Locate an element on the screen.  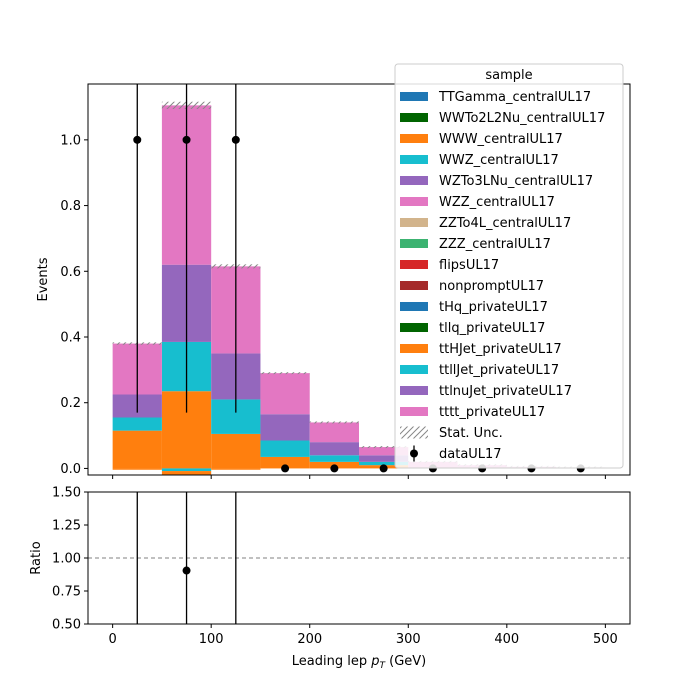
legend-swatch-nonpromptUL17 is located at coordinates (414, 285).